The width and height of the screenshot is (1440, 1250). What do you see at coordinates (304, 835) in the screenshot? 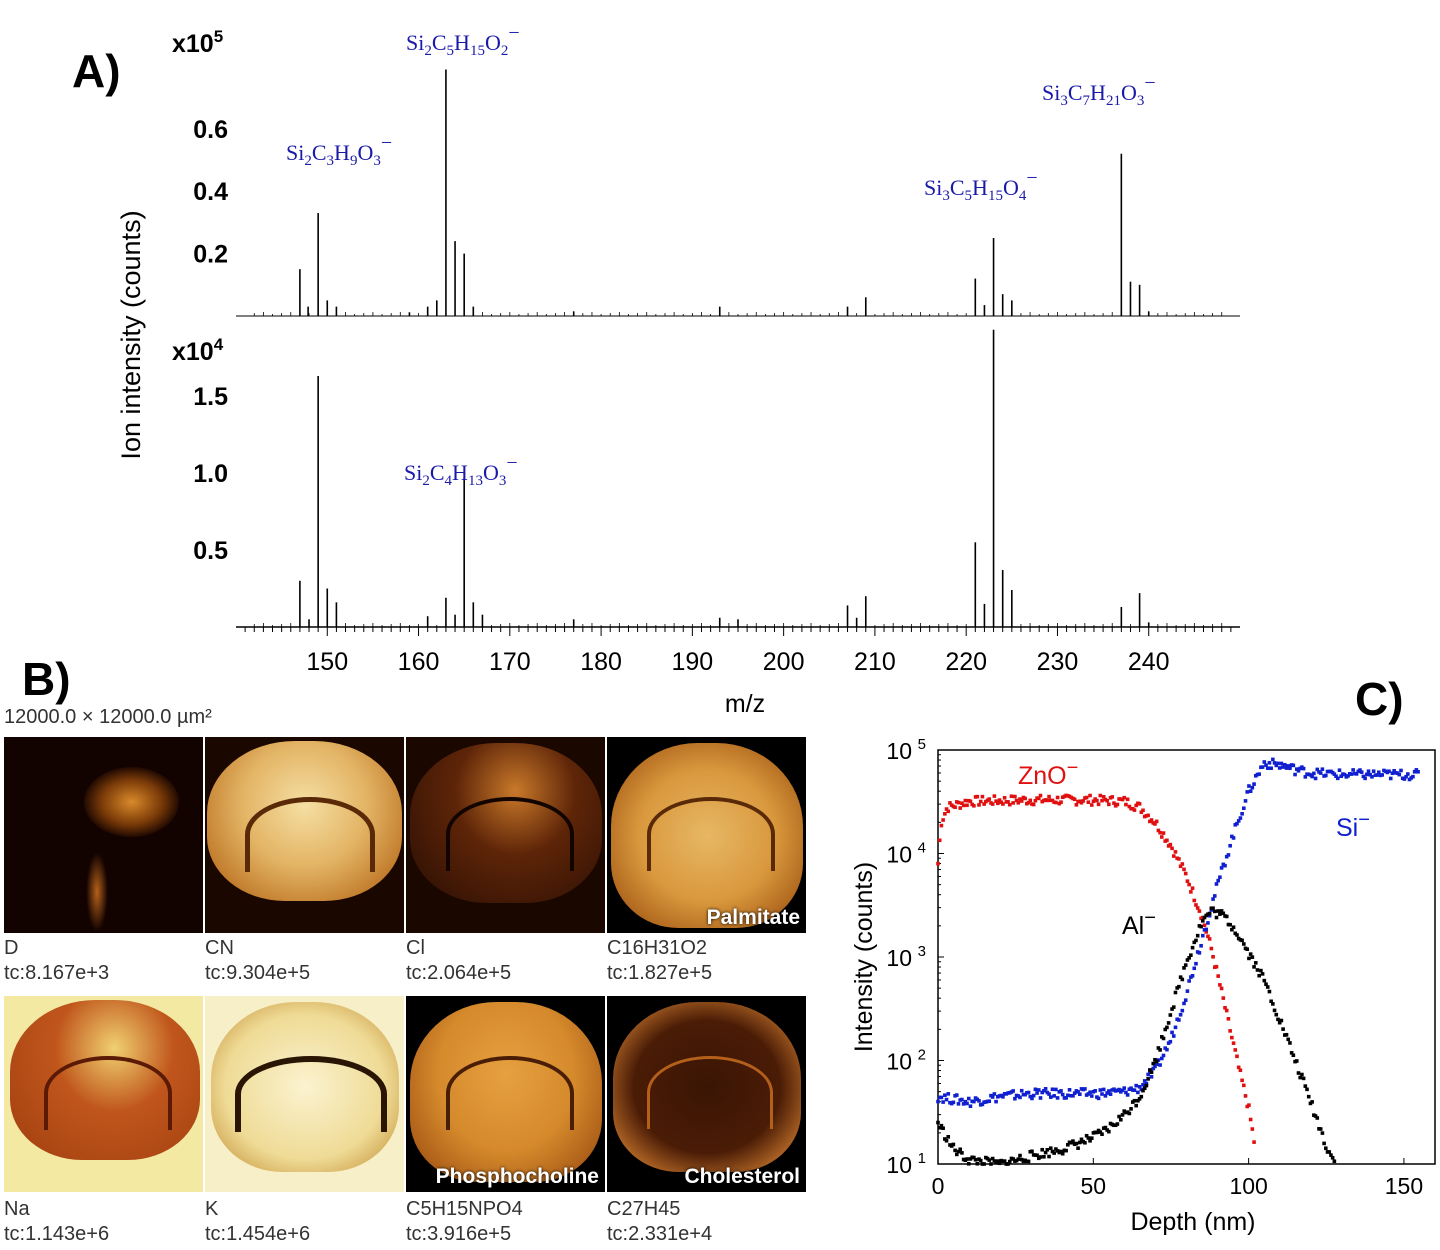
I see `tile-cn` at bounding box center [304, 835].